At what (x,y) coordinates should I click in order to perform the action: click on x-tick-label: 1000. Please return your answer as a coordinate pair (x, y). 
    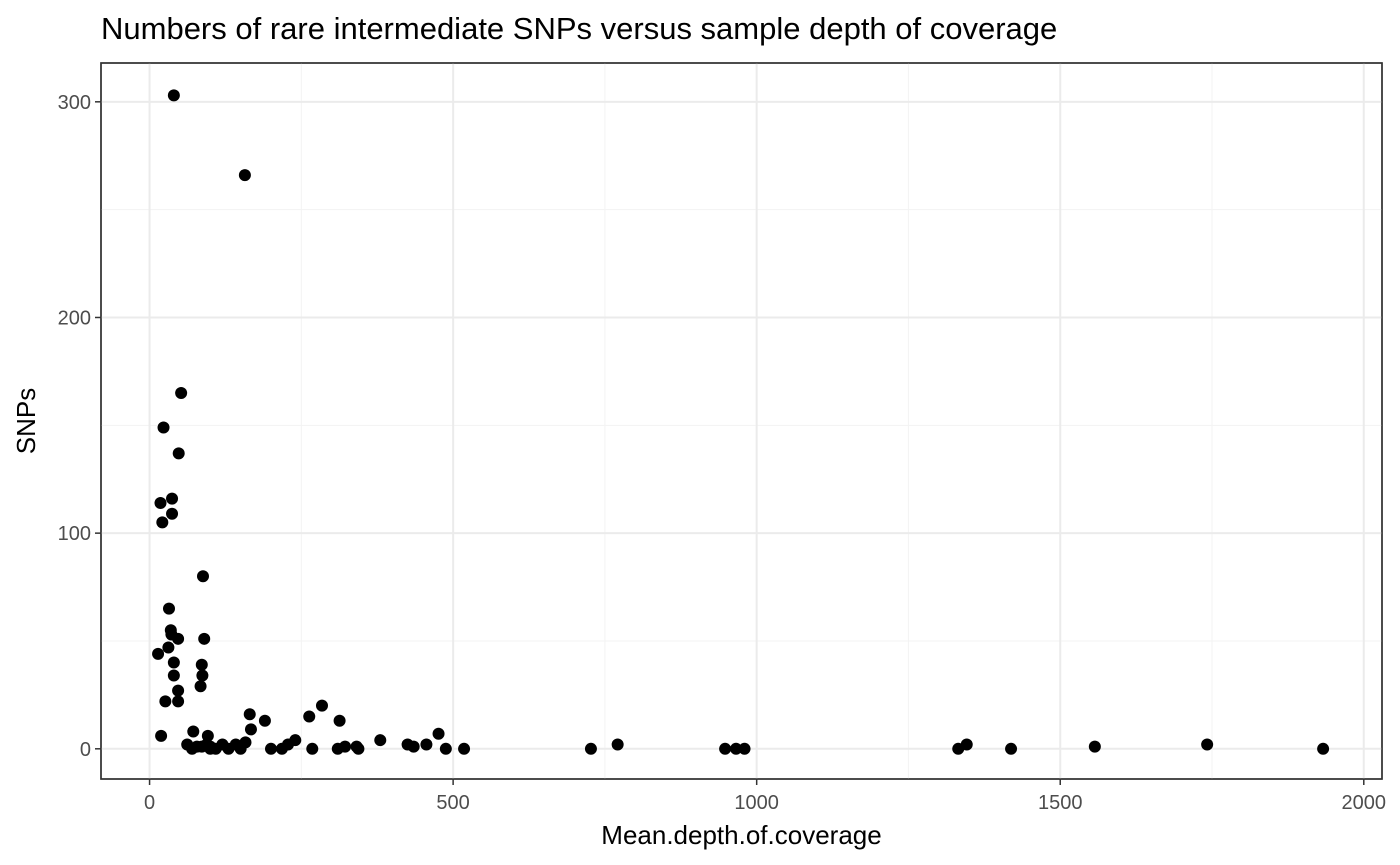
    Looking at the image, I should click on (756, 803).